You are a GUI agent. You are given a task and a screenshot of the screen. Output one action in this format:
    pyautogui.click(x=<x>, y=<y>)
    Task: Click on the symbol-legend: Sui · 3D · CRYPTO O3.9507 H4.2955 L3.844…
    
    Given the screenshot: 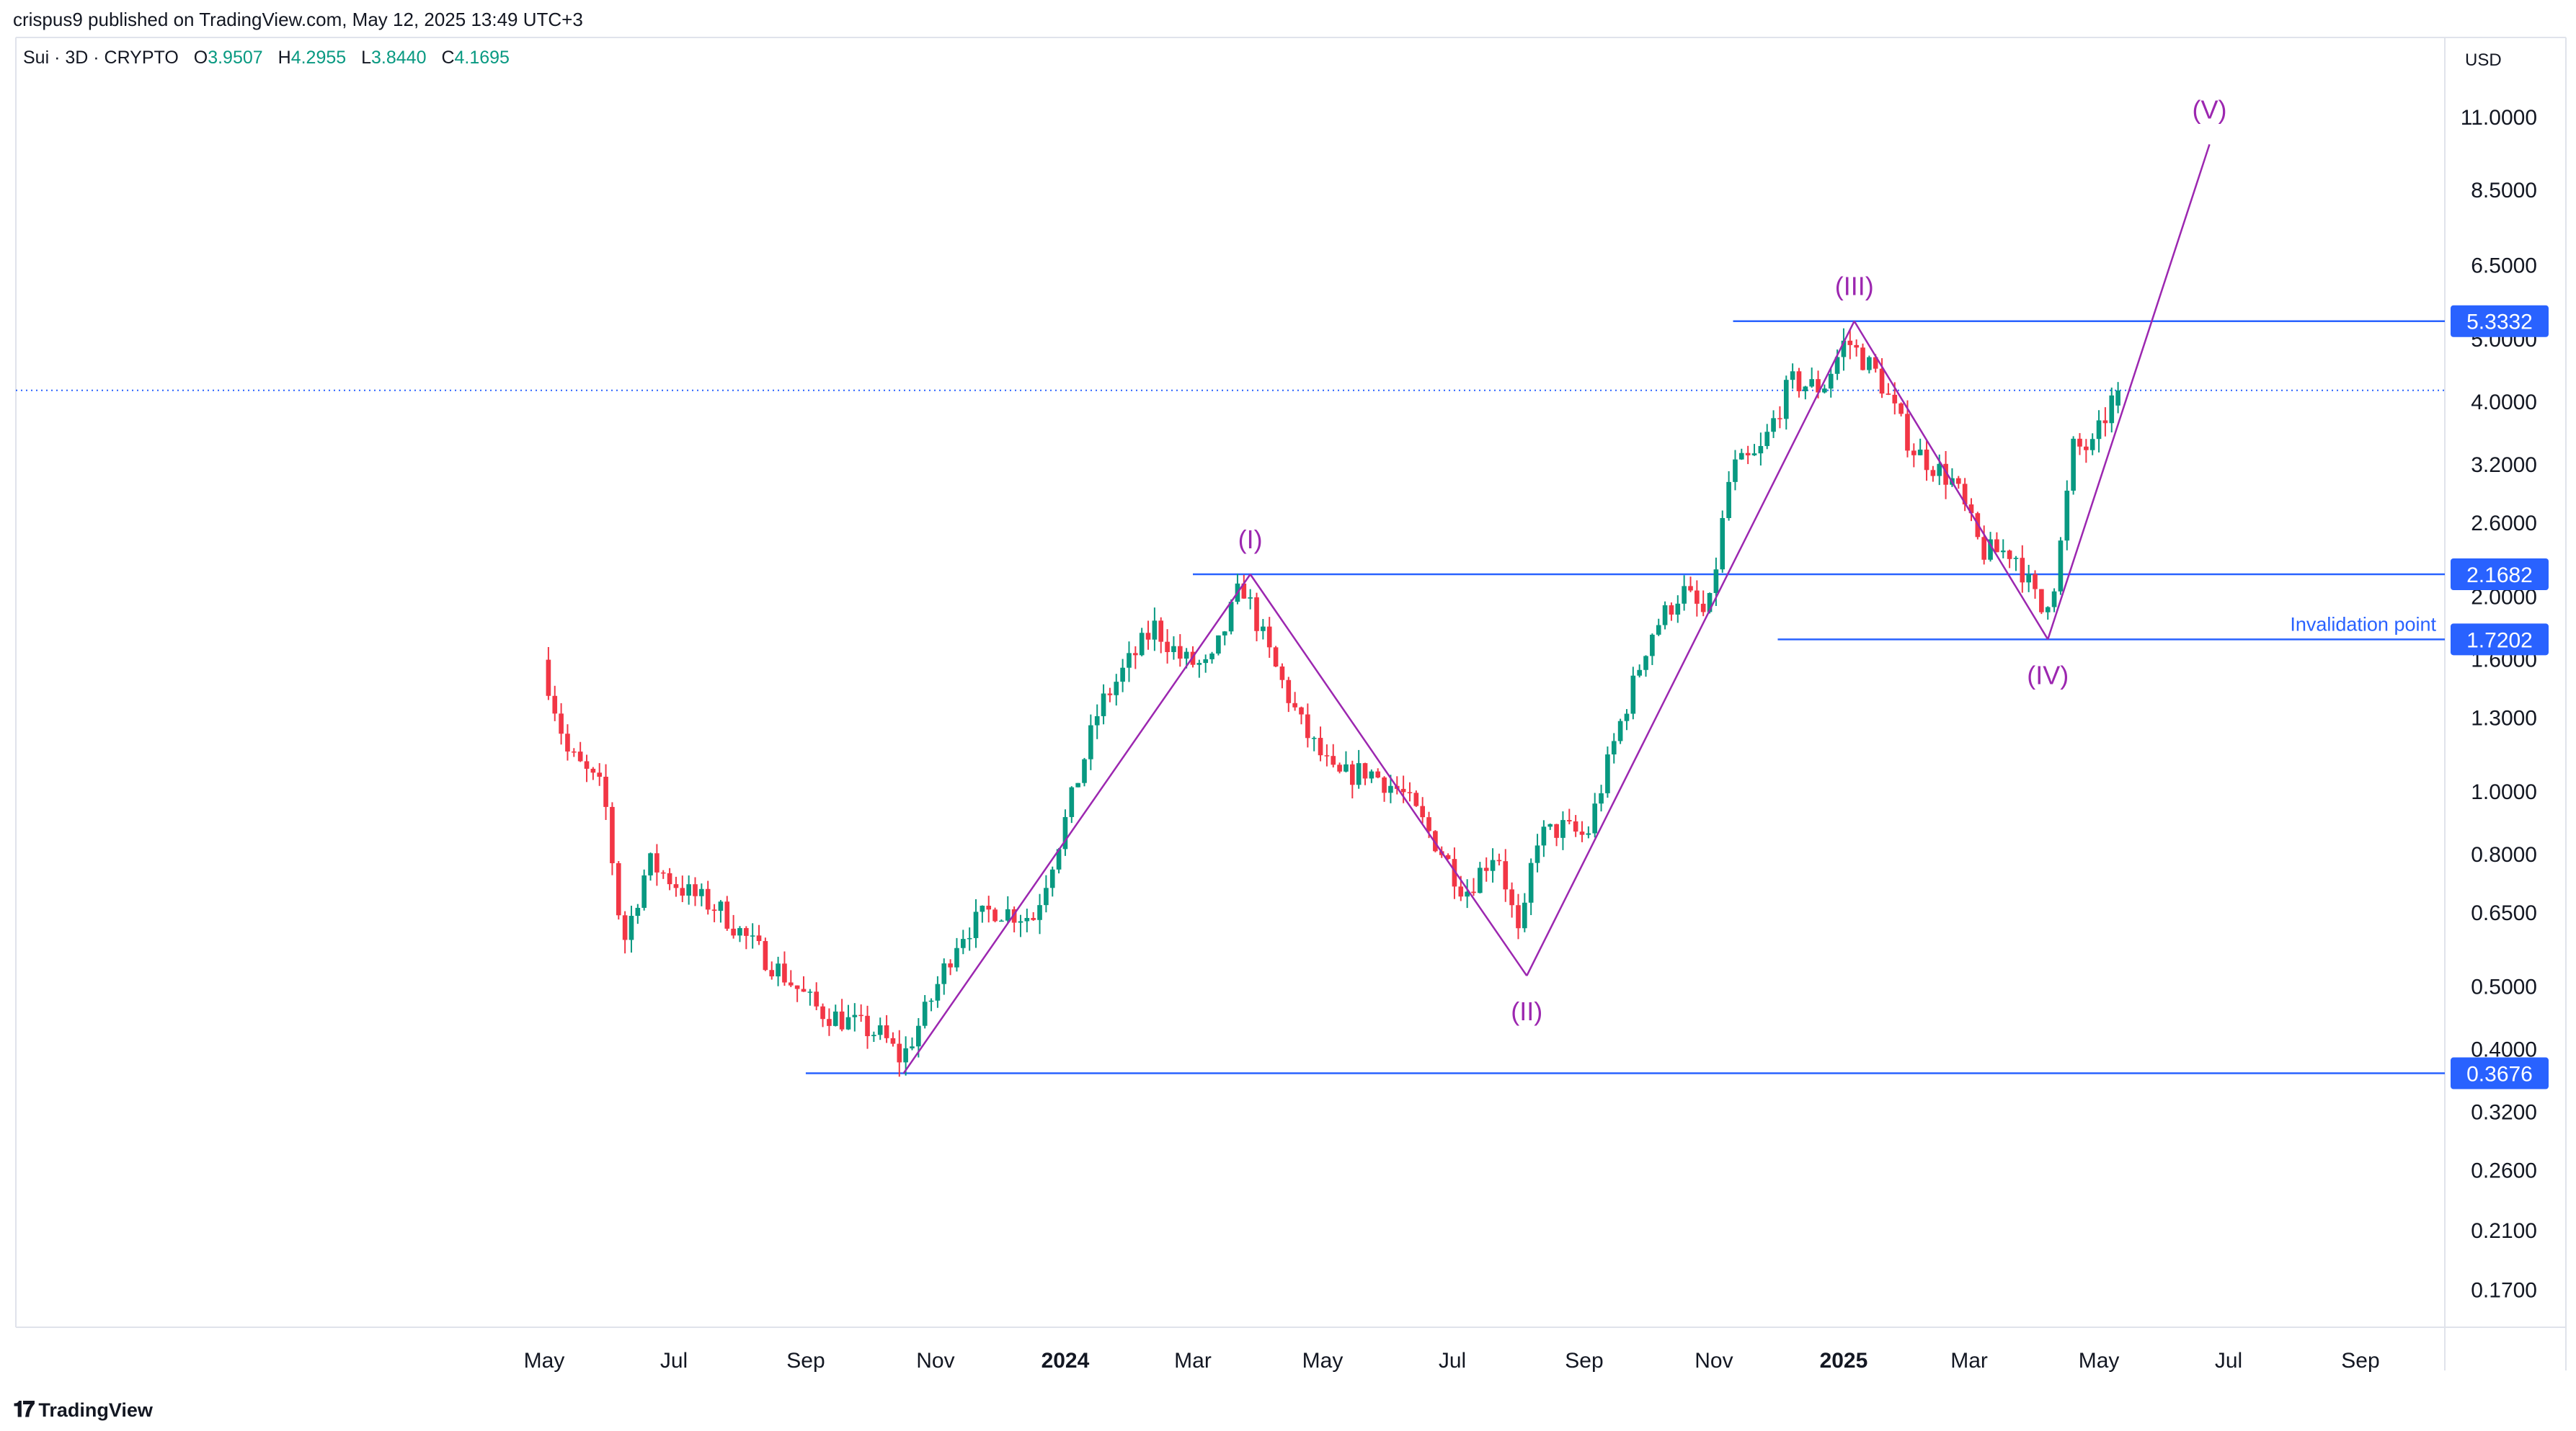 What is the action you would take?
    pyautogui.click(x=266, y=58)
    